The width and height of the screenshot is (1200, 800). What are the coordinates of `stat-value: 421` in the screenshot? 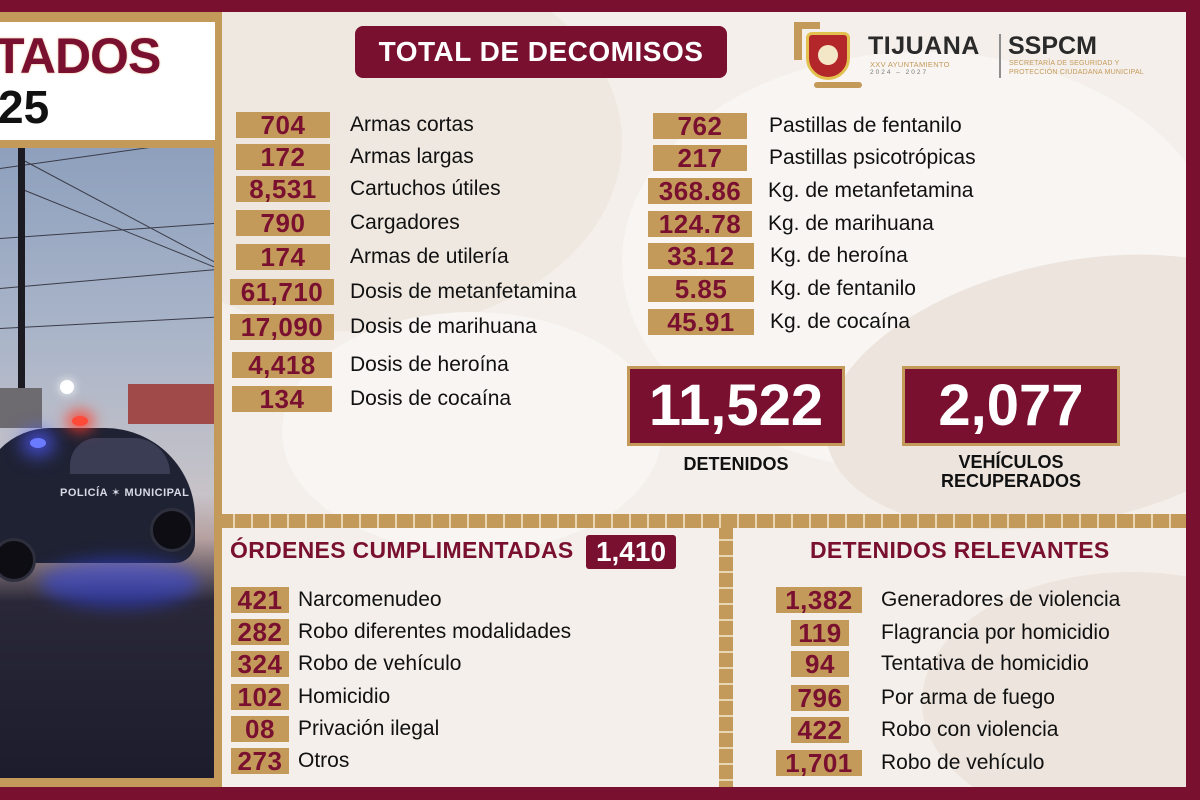 It's located at (260, 600).